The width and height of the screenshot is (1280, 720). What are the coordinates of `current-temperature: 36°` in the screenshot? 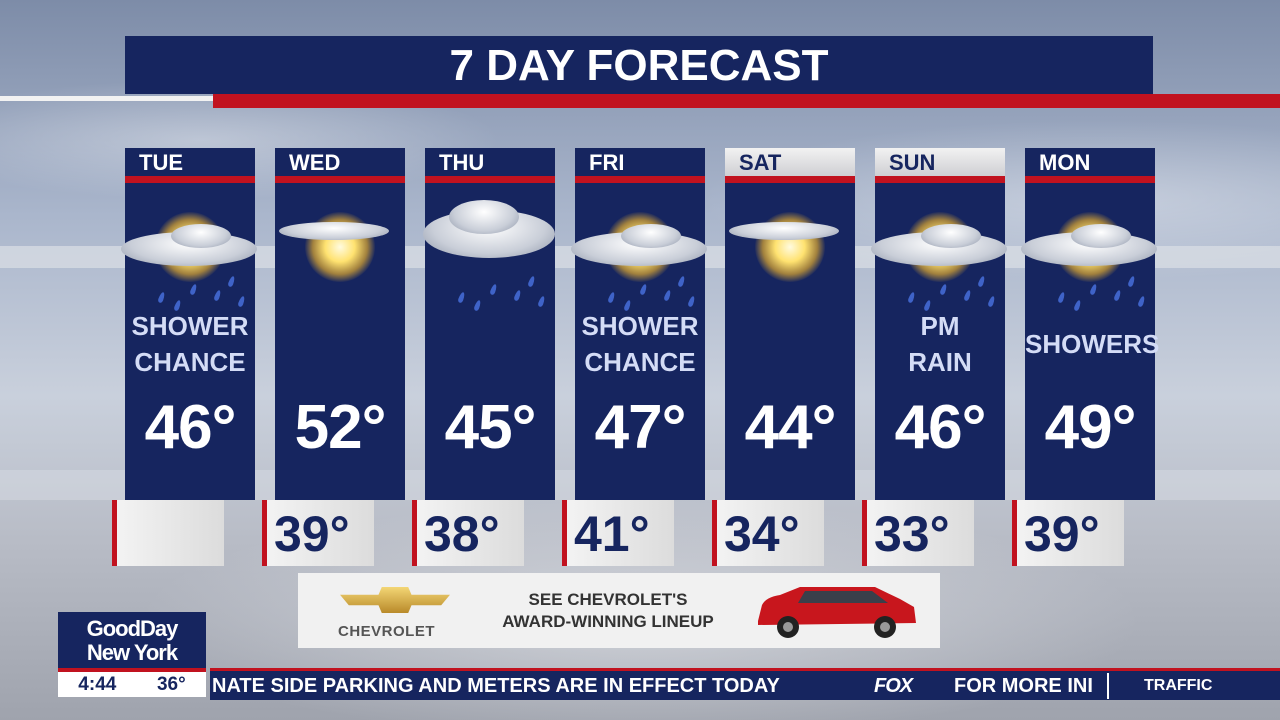 It's located at (171, 684).